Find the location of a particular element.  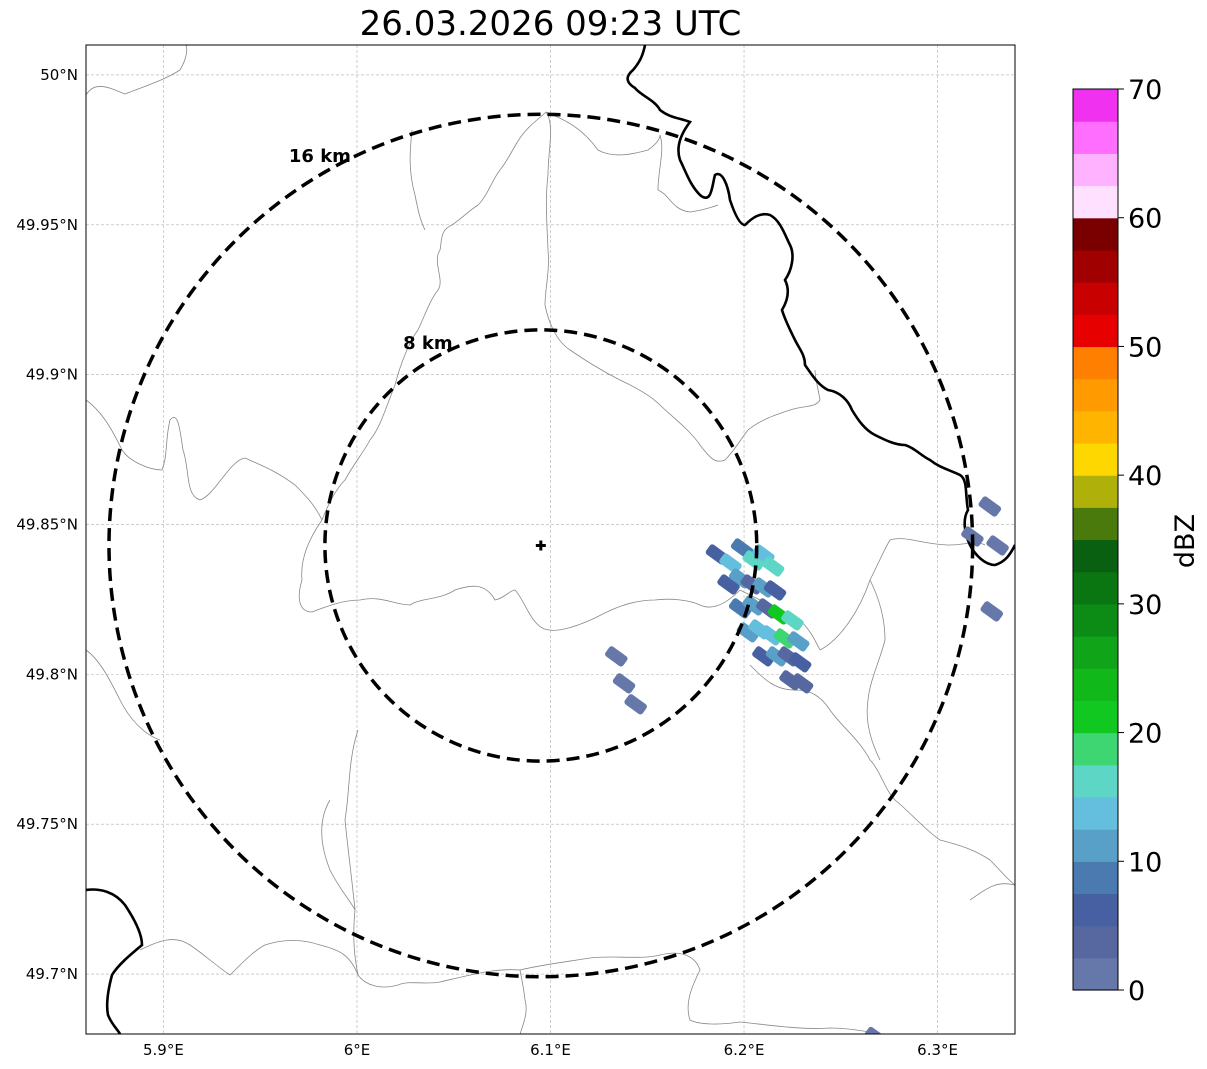

range-ring is located at coordinates (541, 545).